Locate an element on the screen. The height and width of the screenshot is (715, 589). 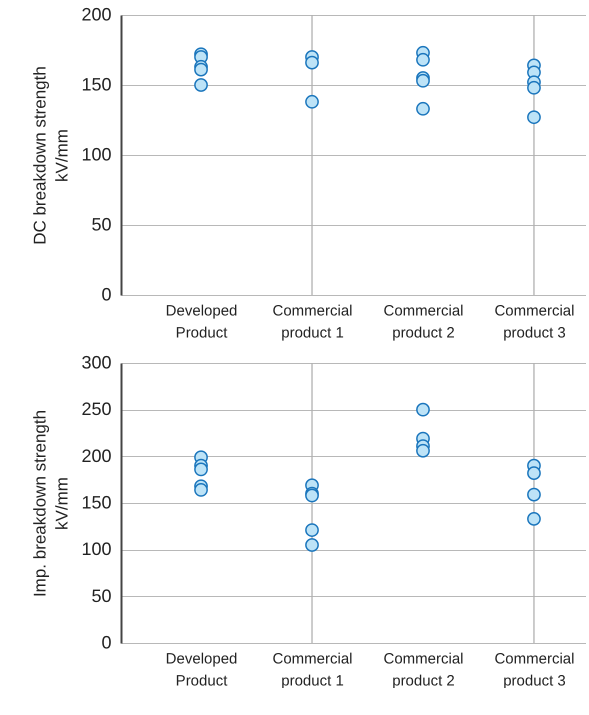
y-axis-title: DC breakdown strength kV/mm is located at coordinates (51, 155).